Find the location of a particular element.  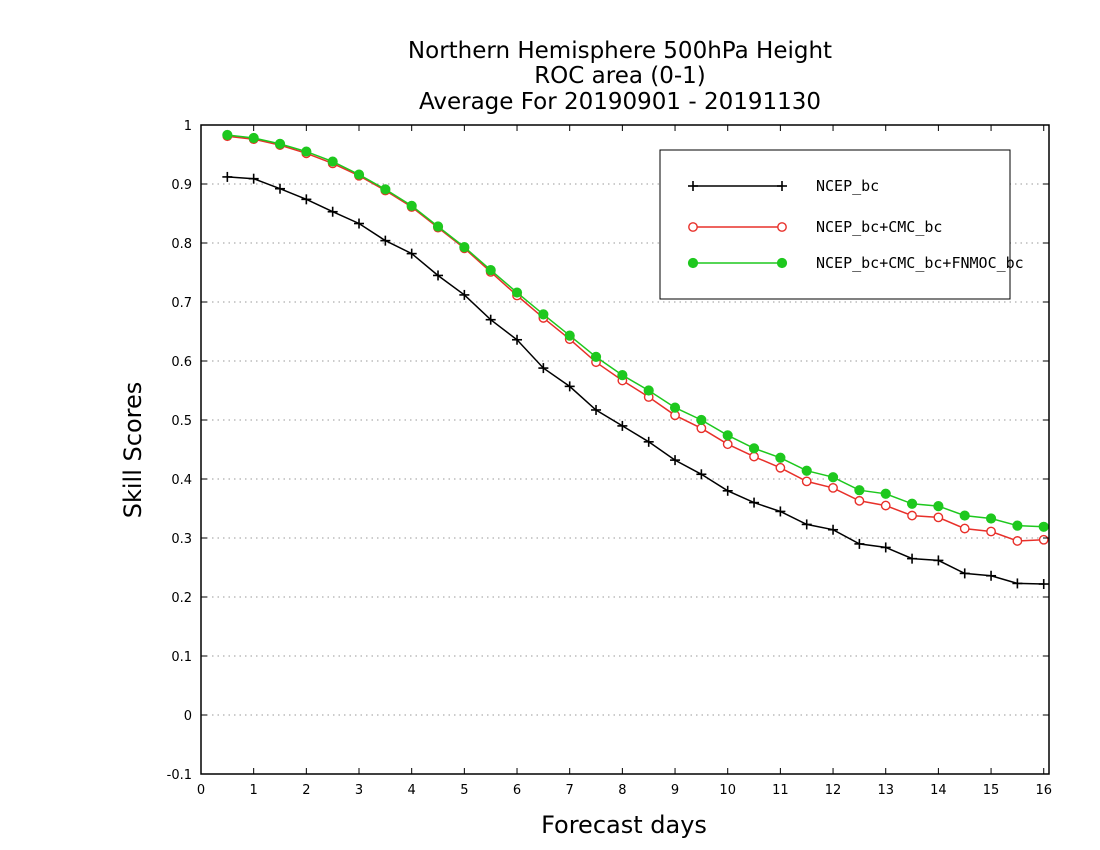

chart-title-line-2: ROC area (0-1) is located at coordinates (620, 76).